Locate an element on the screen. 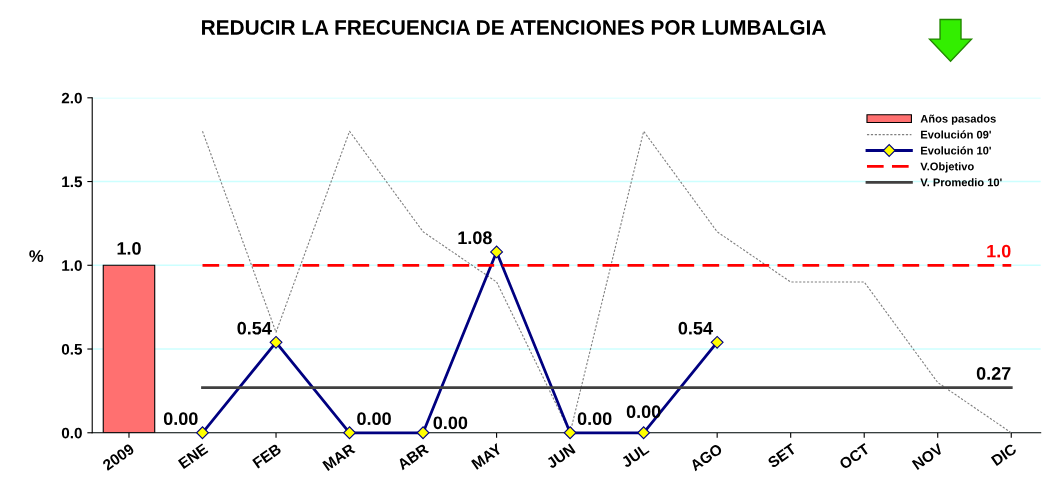 This screenshot has height=489, width=1048. y-axis-title: % is located at coordinates (36, 256).